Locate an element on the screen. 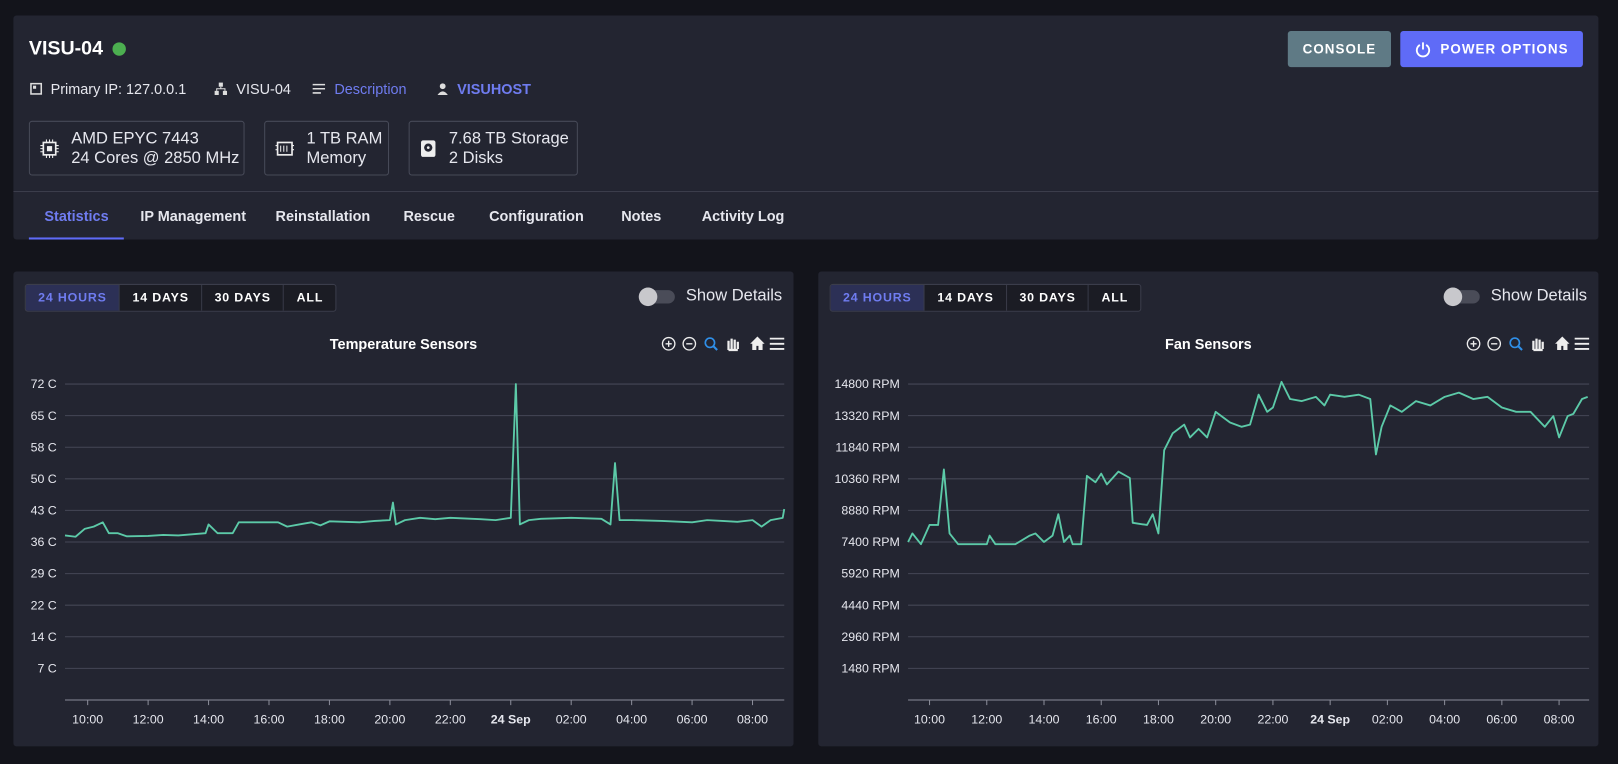 The image size is (1618, 764). sensor-line is located at coordinates (425, 460).